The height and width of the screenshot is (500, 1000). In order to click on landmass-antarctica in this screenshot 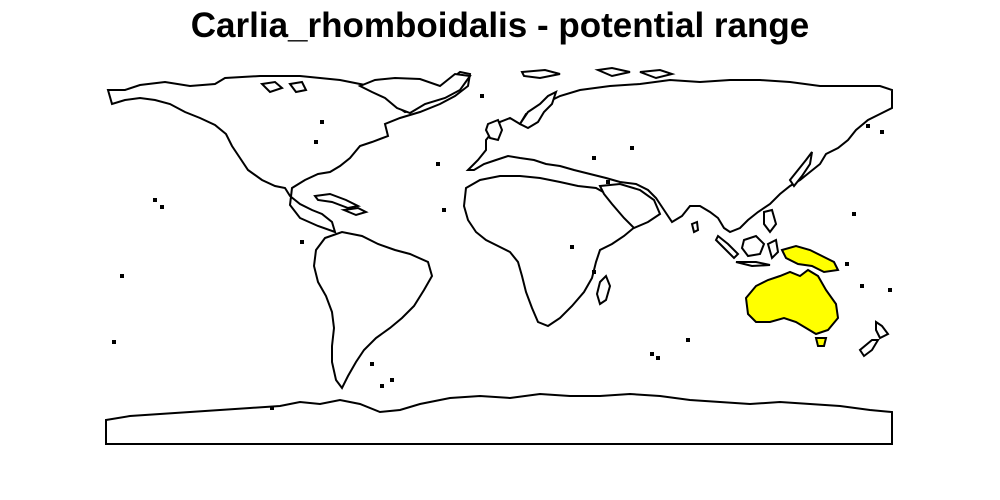, I will do `click(499, 418)`.